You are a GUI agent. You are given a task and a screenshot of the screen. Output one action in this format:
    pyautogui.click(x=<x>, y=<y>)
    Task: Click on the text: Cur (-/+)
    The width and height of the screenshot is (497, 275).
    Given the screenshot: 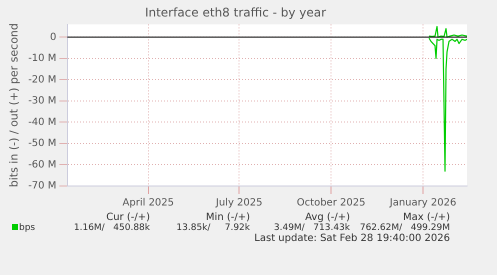 What is the action you would take?
    pyautogui.click(x=127, y=217)
    